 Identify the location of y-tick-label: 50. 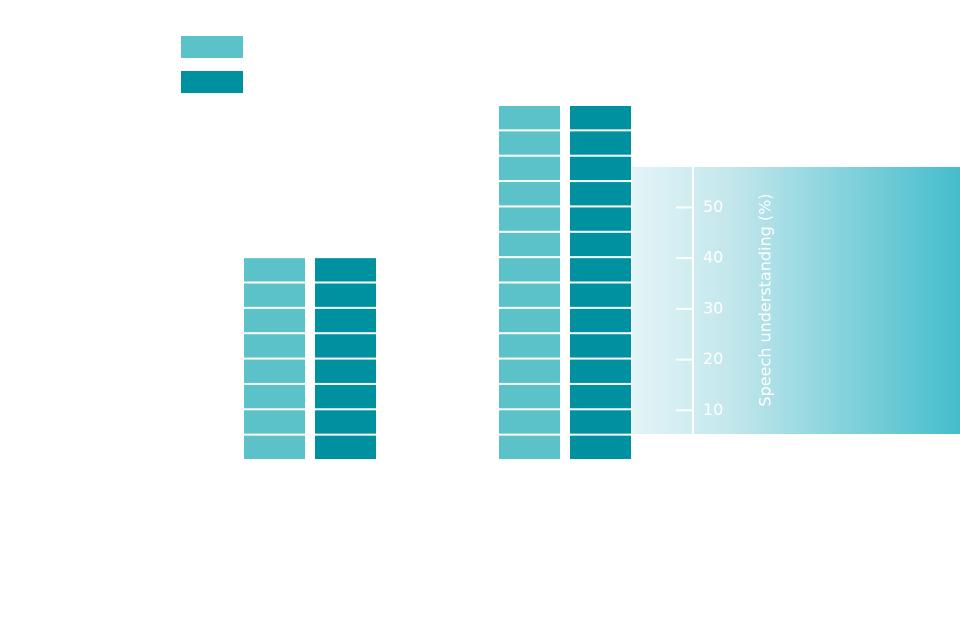
(713, 206).